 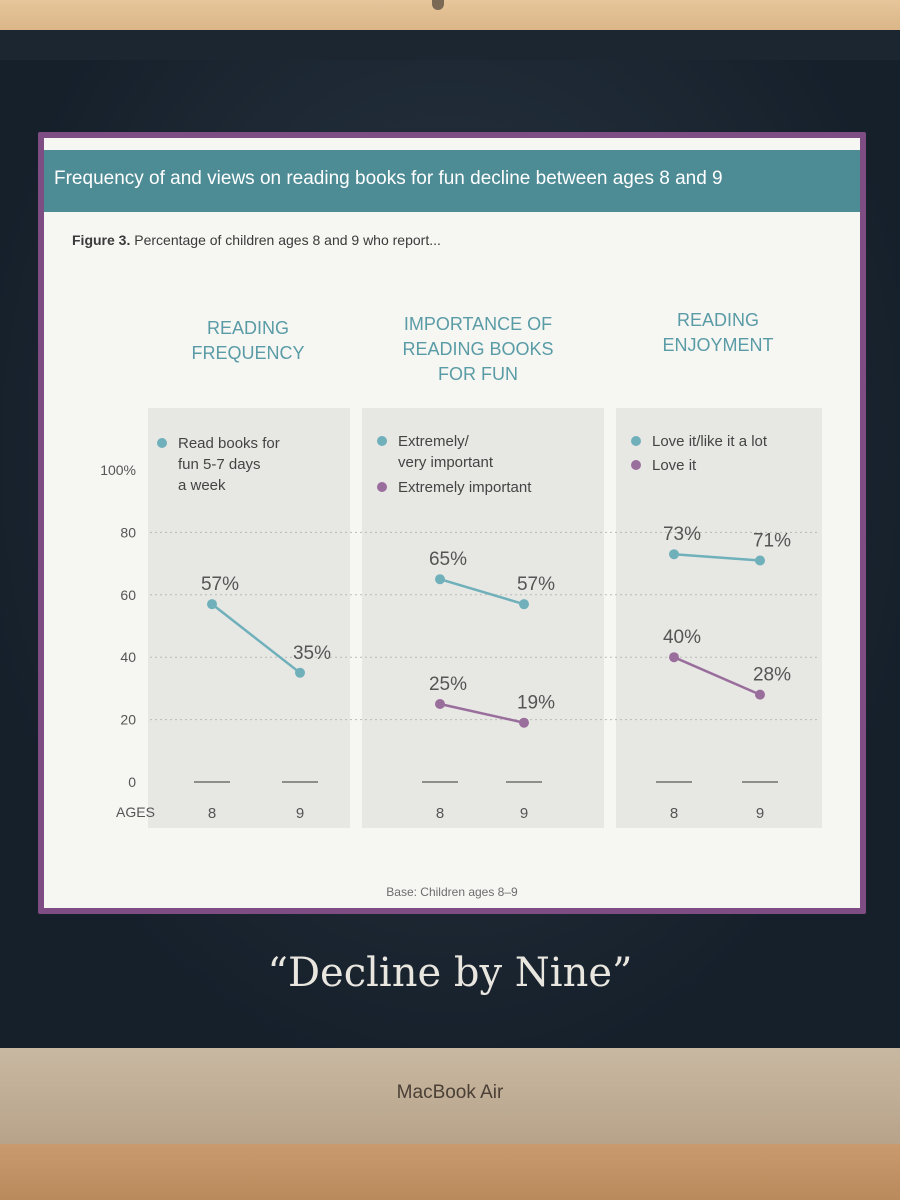 What do you see at coordinates (682, 637) in the screenshot?
I see `data-label: 40%` at bounding box center [682, 637].